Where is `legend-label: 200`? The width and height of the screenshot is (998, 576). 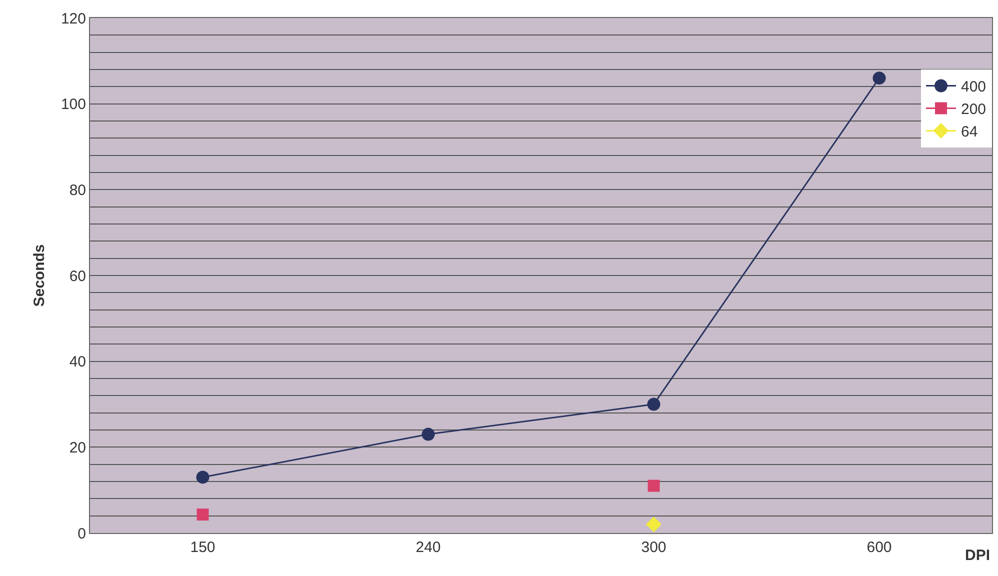
legend-label: 200 is located at coordinates (973, 109).